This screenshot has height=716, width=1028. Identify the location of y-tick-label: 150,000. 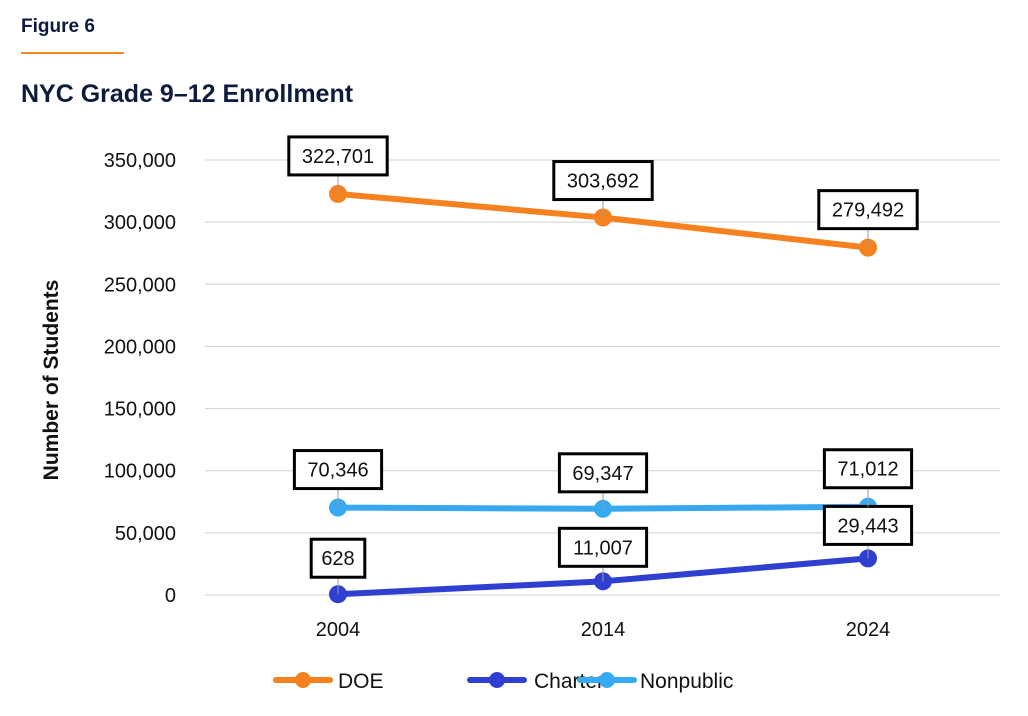
(140, 410).